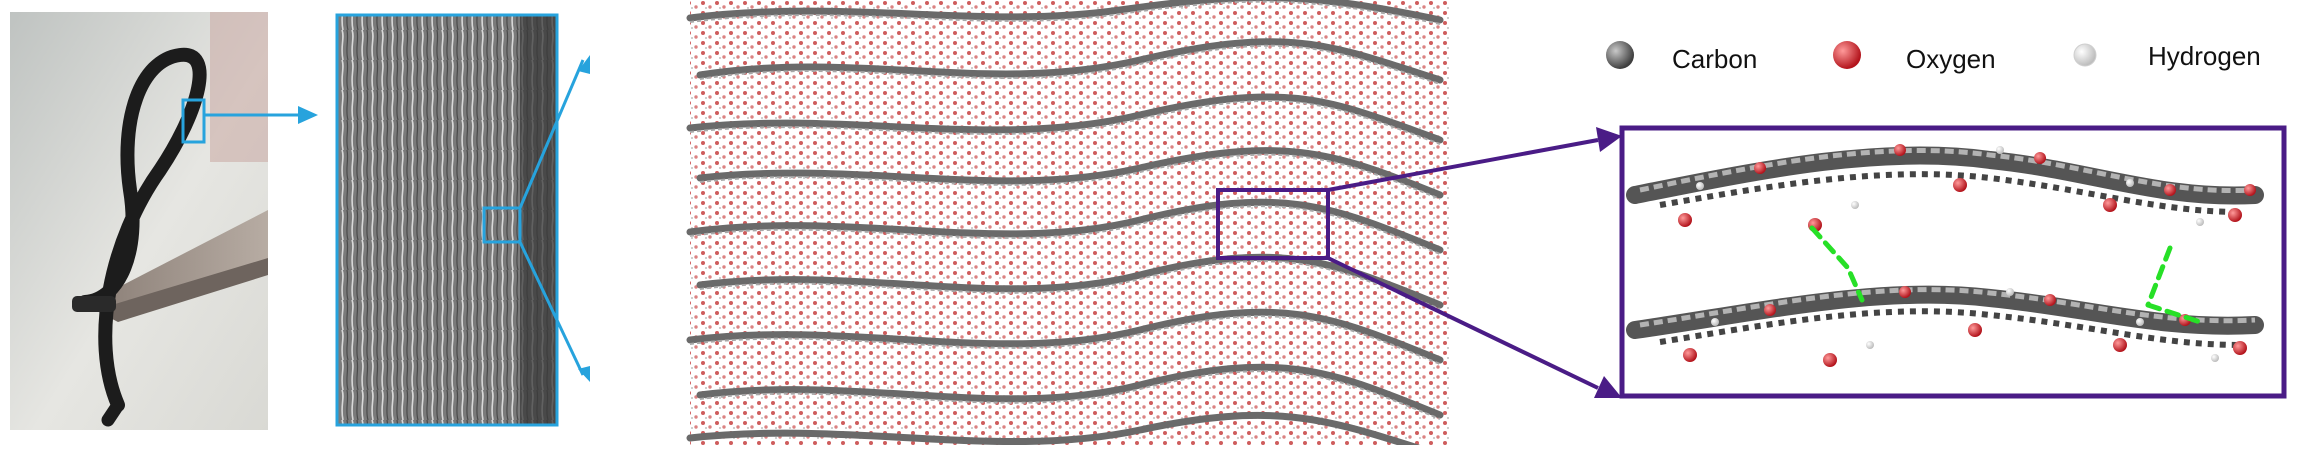 The height and width of the screenshot is (457, 2310). Describe the element at coordinates (462, 220) in the screenshot. I see `sem-panel` at that location.